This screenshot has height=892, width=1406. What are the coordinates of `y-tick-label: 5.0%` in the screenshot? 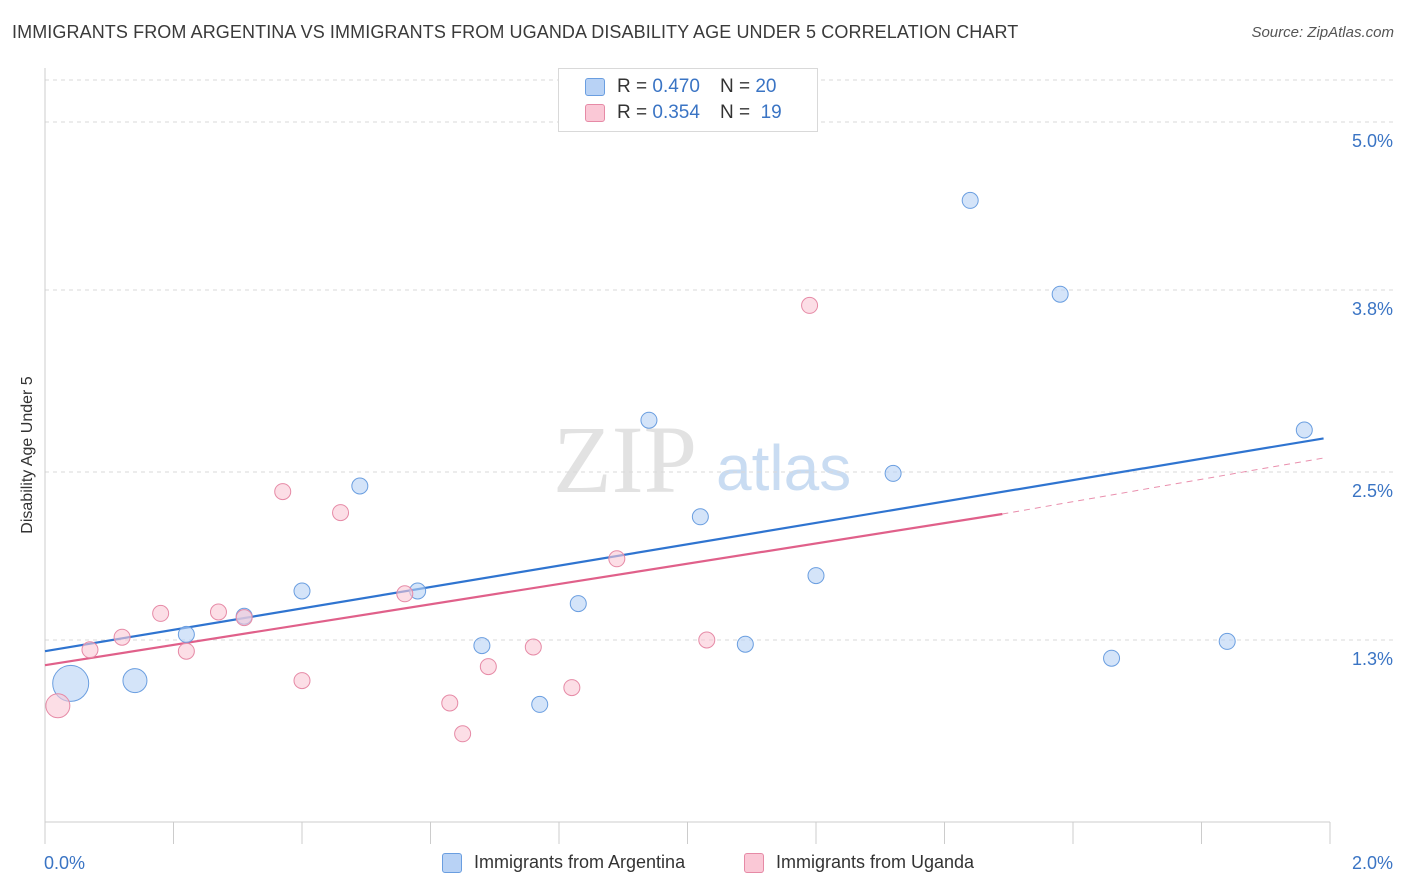 It's located at (1372, 141).